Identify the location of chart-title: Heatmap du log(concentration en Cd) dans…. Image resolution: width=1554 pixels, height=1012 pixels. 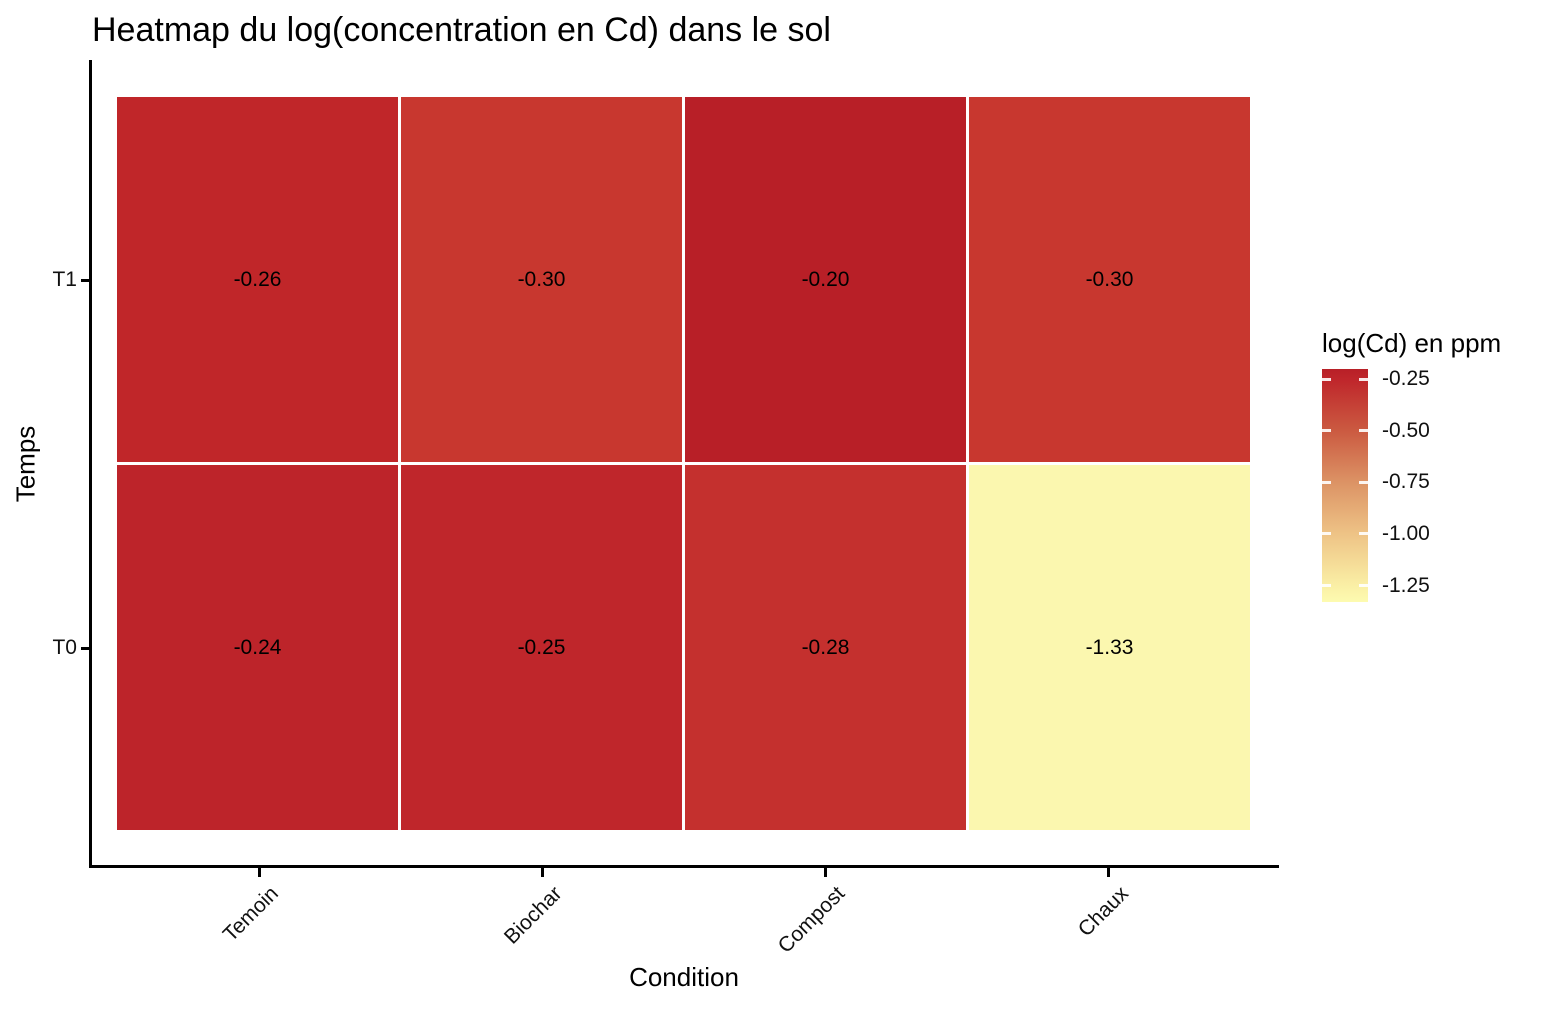
(461, 30).